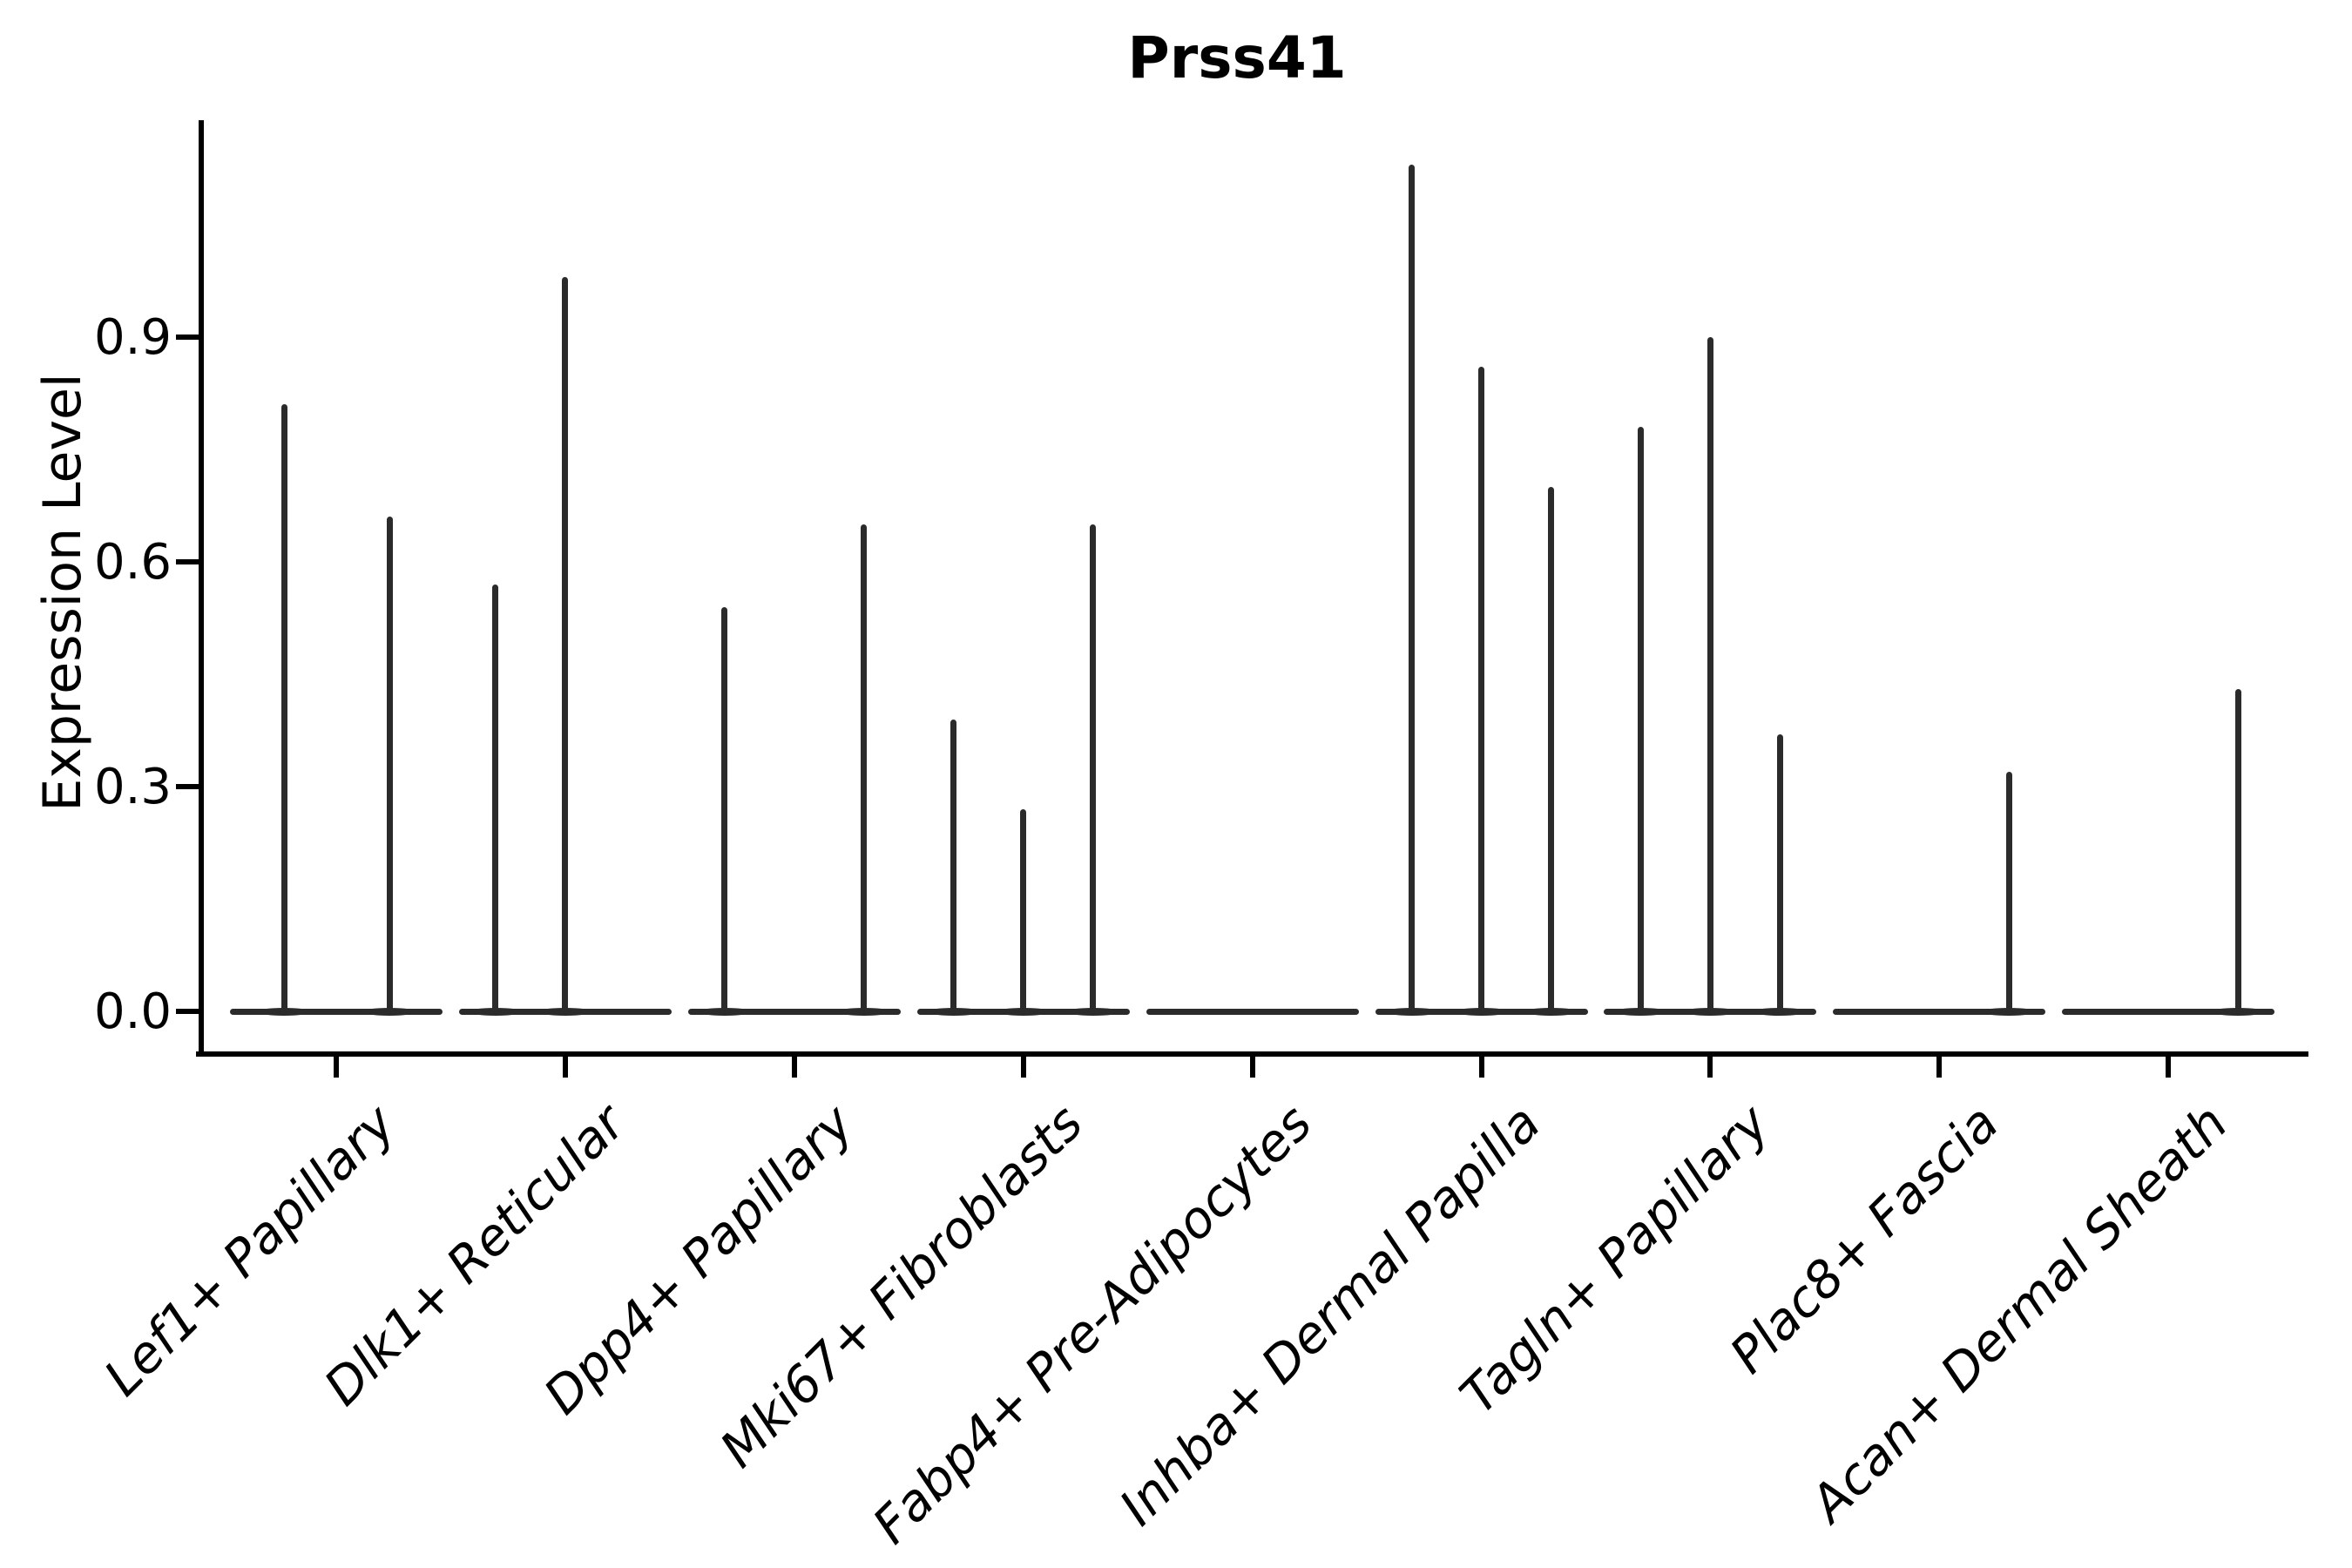 Image resolution: width=2352 pixels, height=1568 pixels. I want to click on y-tick-label: 0.6, so click(132, 562).